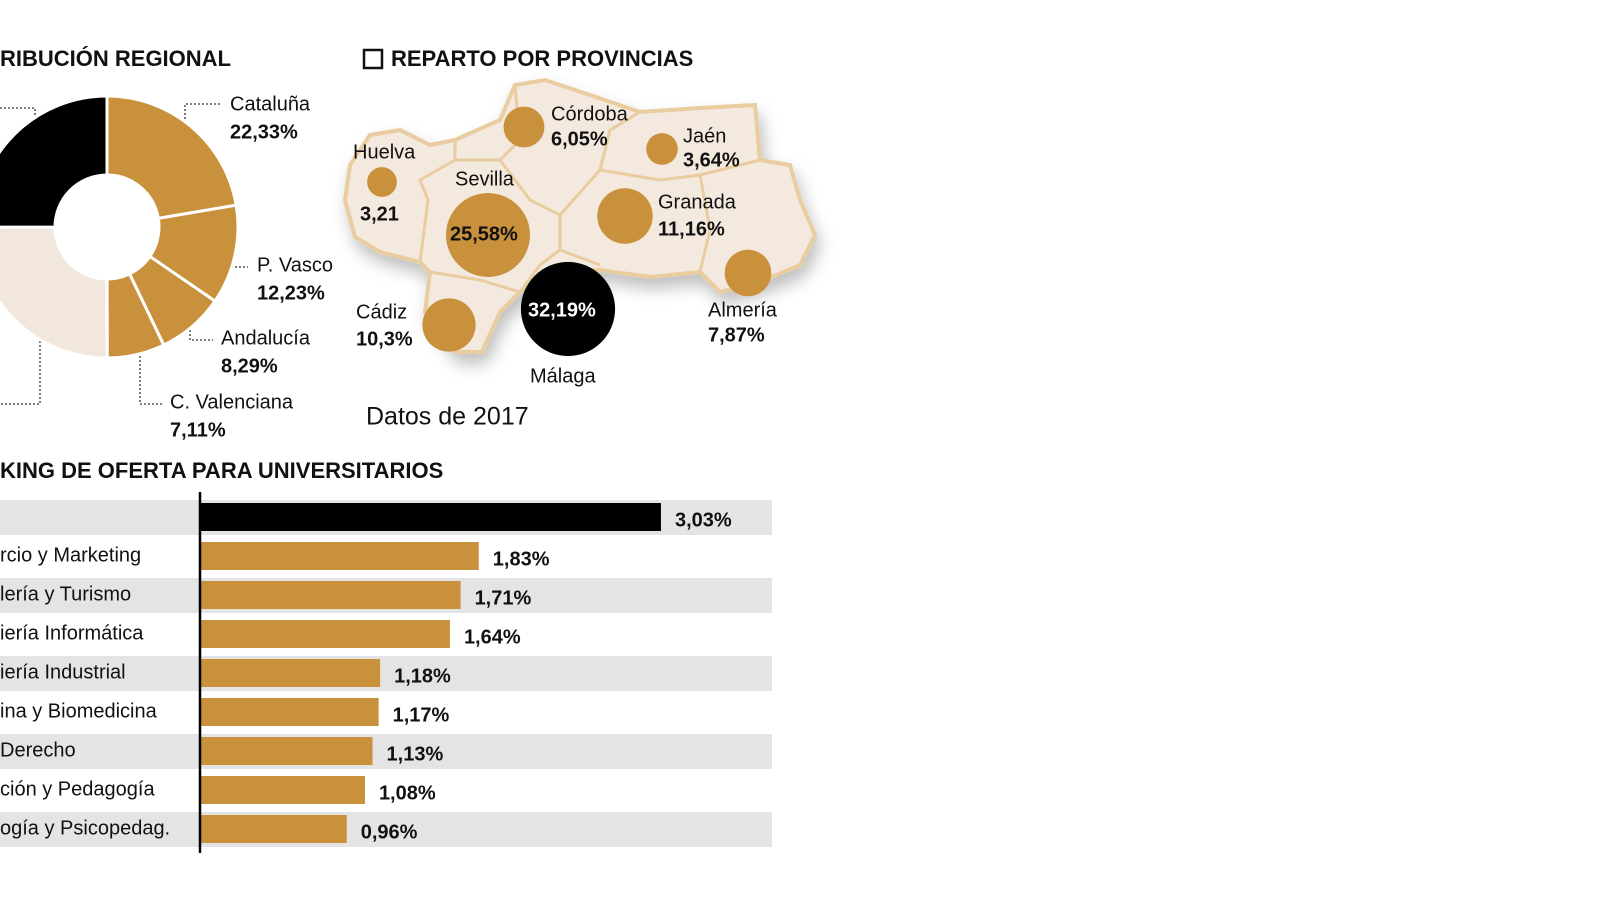 The width and height of the screenshot is (1600, 900). What do you see at coordinates (373, 59) in the screenshot?
I see `title-box` at bounding box center [373, 59].